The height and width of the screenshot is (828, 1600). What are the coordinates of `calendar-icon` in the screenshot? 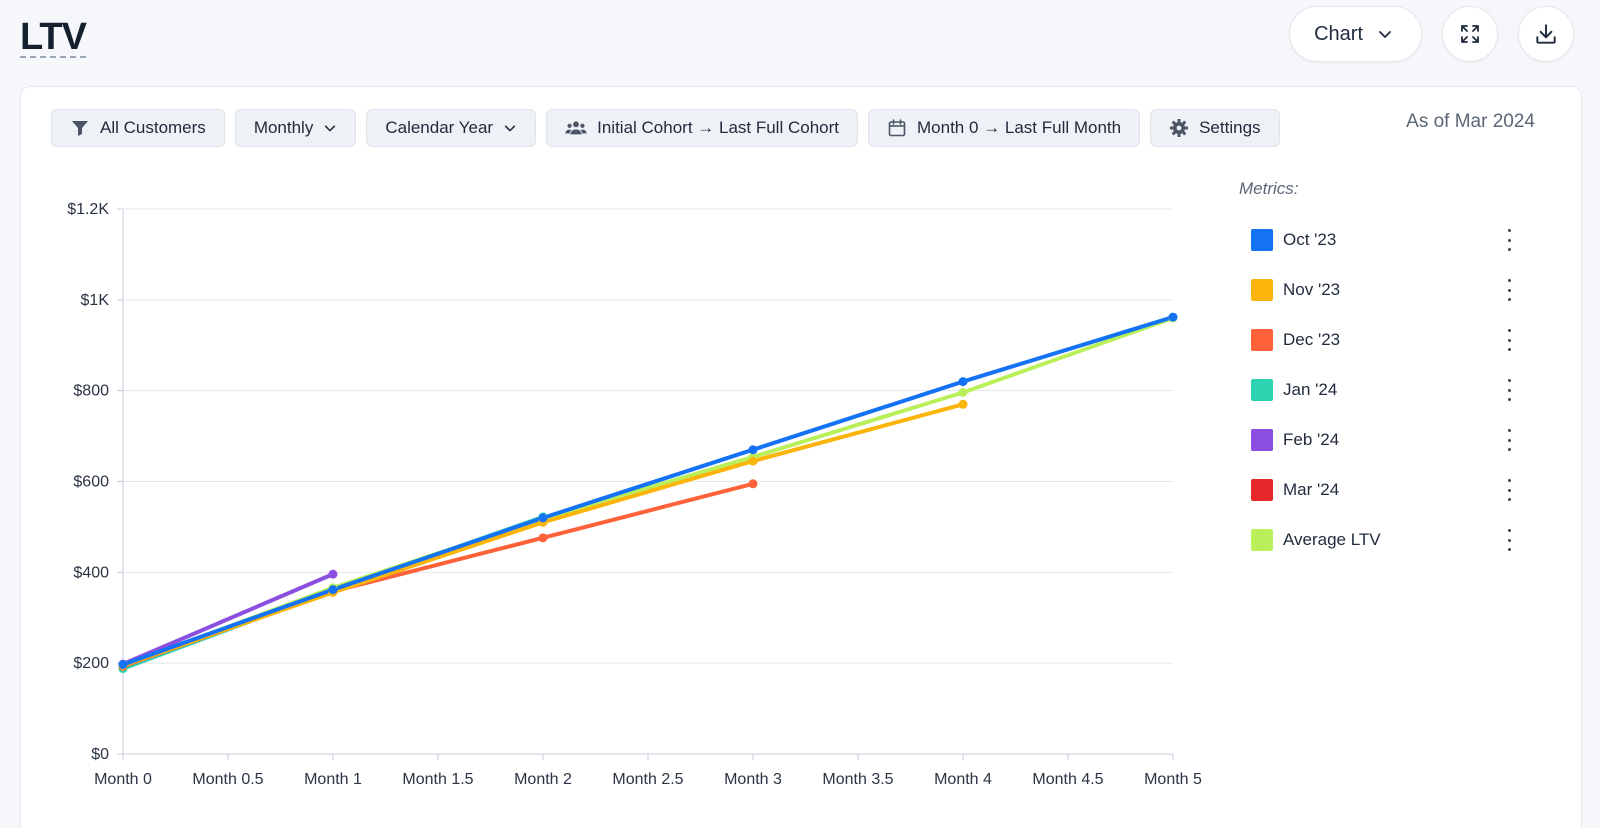 It's located at (897, 128).